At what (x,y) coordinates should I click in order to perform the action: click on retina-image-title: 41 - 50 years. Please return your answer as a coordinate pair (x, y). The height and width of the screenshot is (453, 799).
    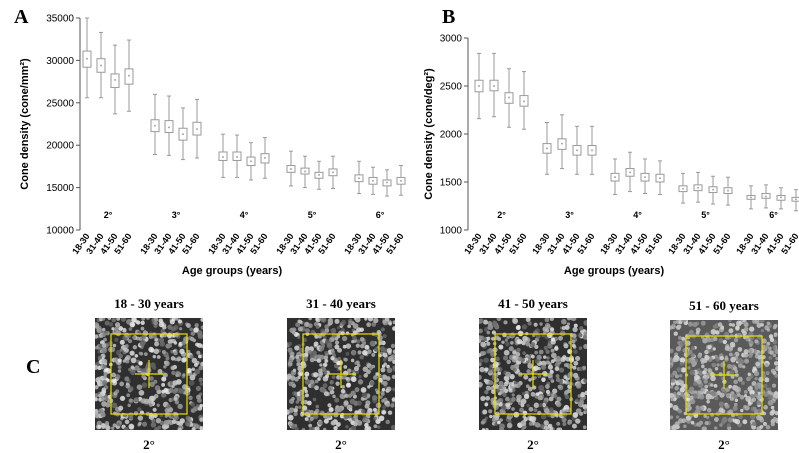
    Looking at the image, I should click on (533, 303).